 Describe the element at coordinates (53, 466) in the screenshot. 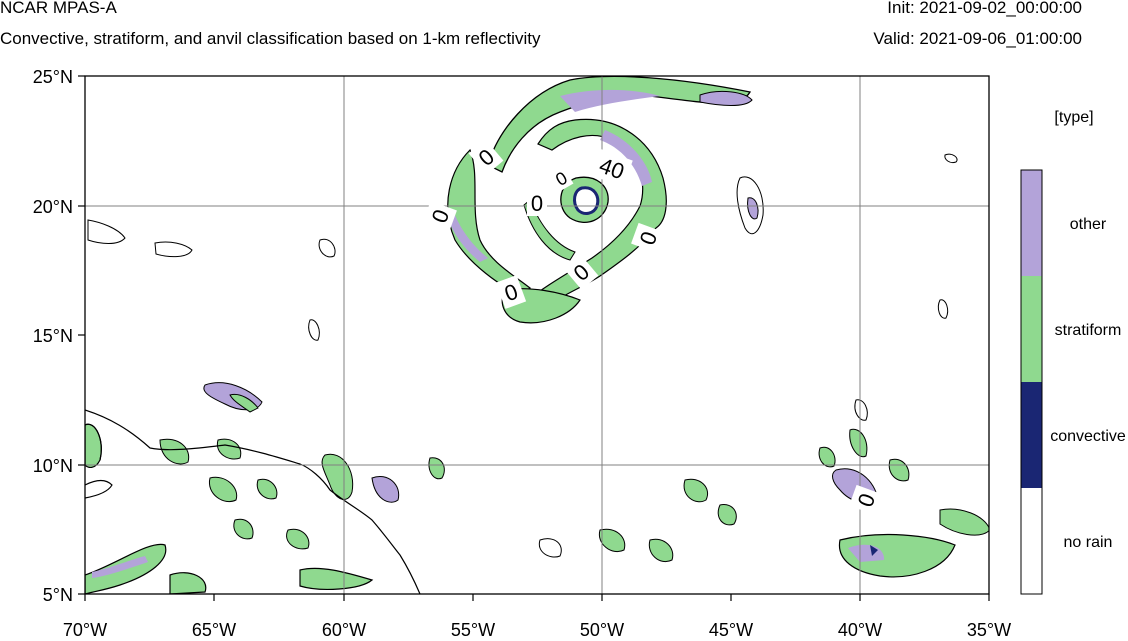

I see `lat-label: 10°N` at that location.